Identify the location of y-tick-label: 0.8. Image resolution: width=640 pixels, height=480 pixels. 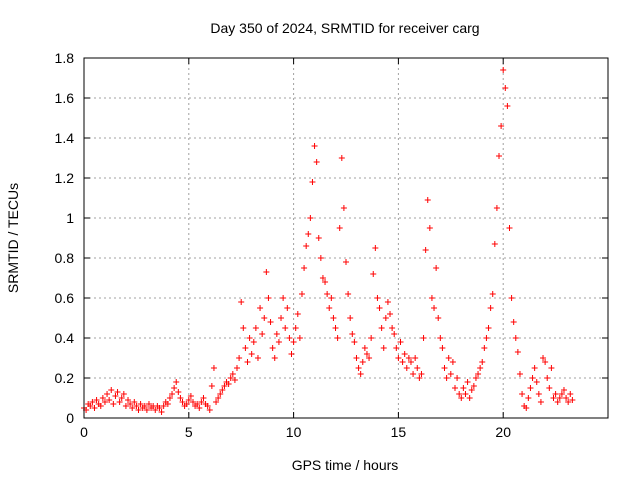
(65, 258).